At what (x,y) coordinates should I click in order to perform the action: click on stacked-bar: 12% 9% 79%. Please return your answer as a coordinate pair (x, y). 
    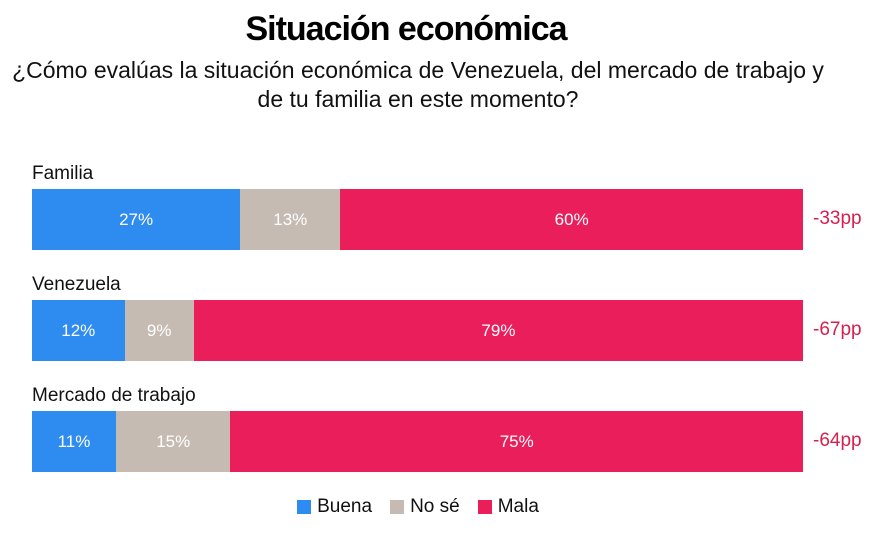
    Looking at the image, I should click on (417, 330).